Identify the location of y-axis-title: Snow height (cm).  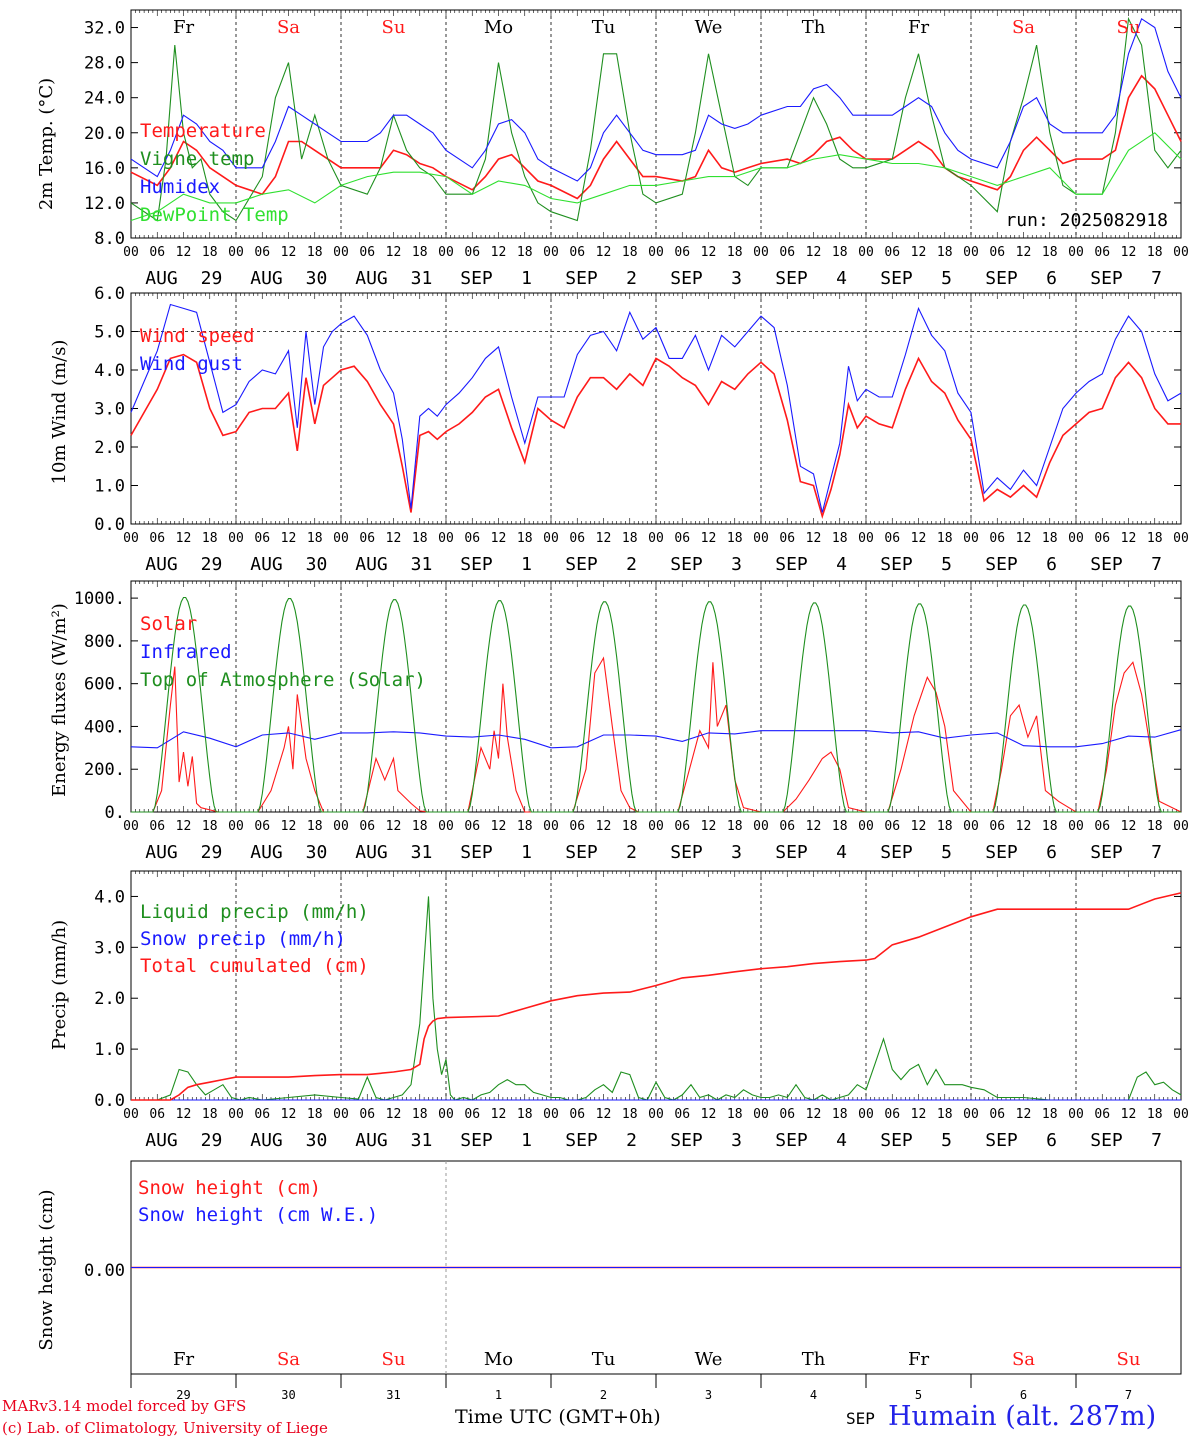
(46, 1269).